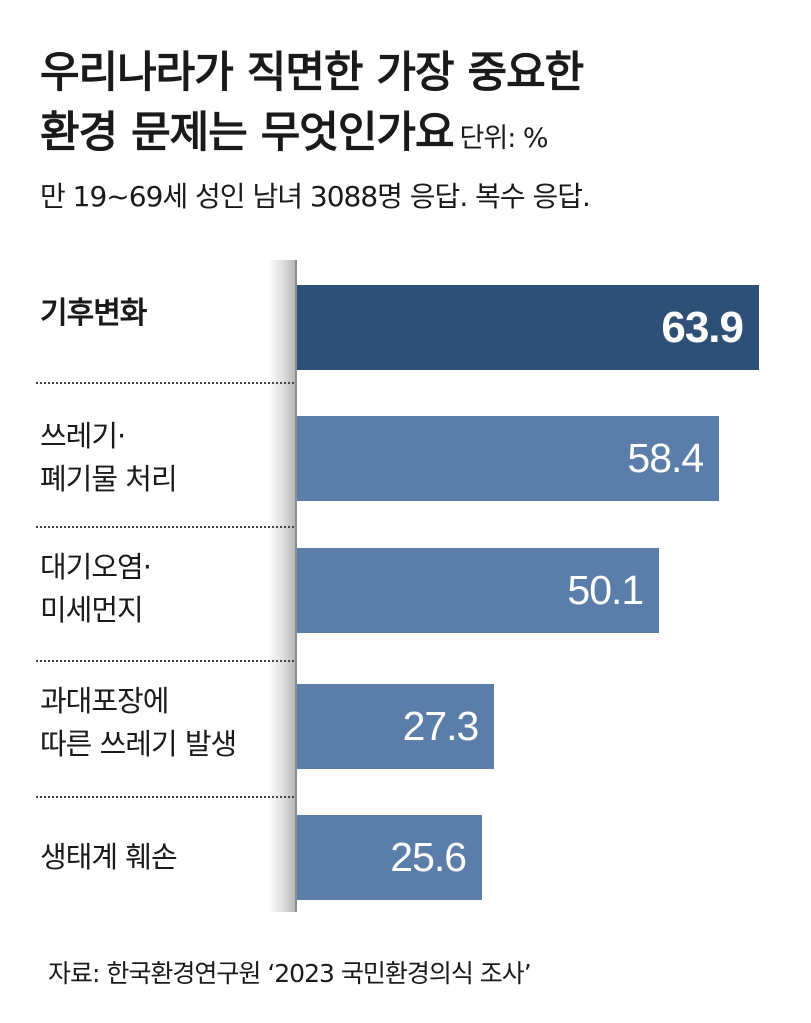 This screenshot has width=811, height=1023. What do you see at coordinates (312, 73) in the screenshot?
I see `chart-title-line-1: 우리나라가 직면한 가장 중요한` at bounding box center [312, 73].